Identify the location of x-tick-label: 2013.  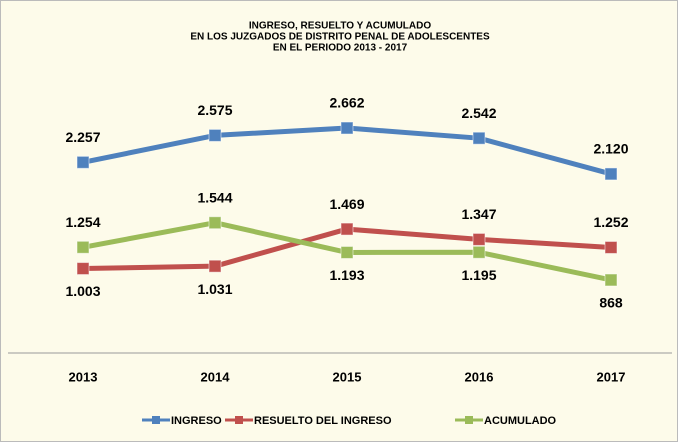
(83, 376).